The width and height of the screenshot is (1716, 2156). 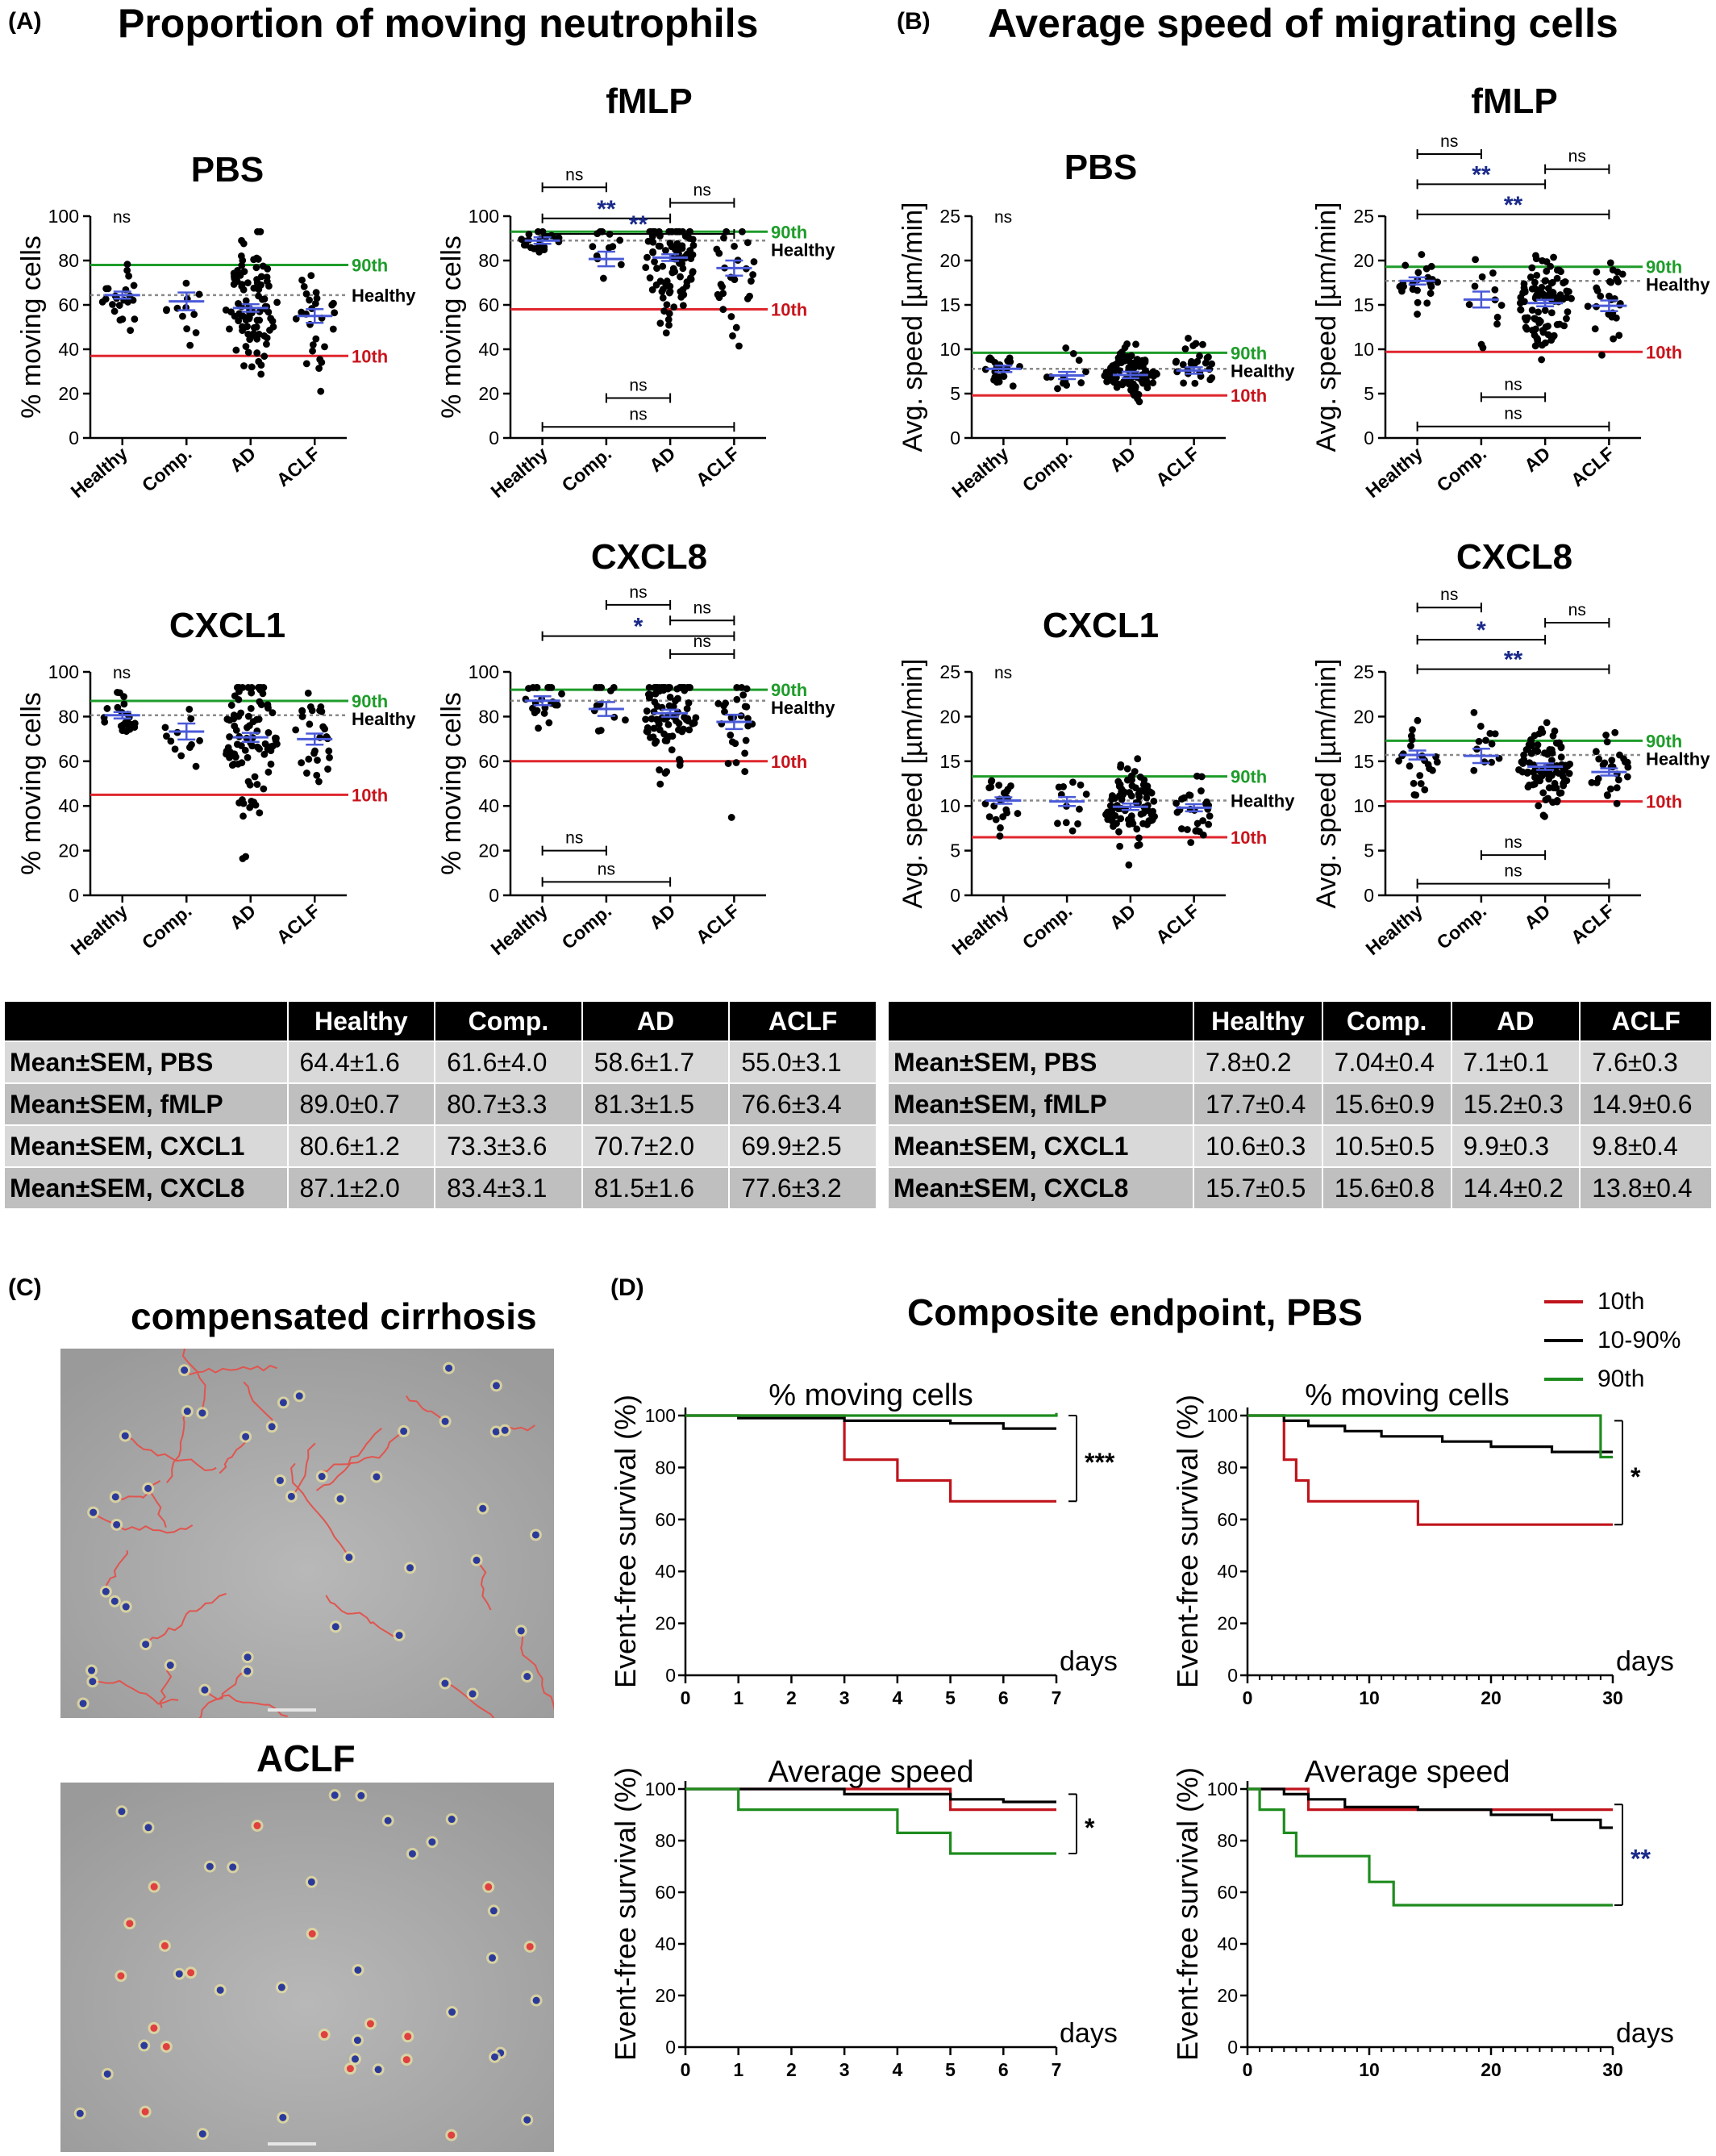 I want to click on x-tick-label: ACLF, so click(x=298, y=924).